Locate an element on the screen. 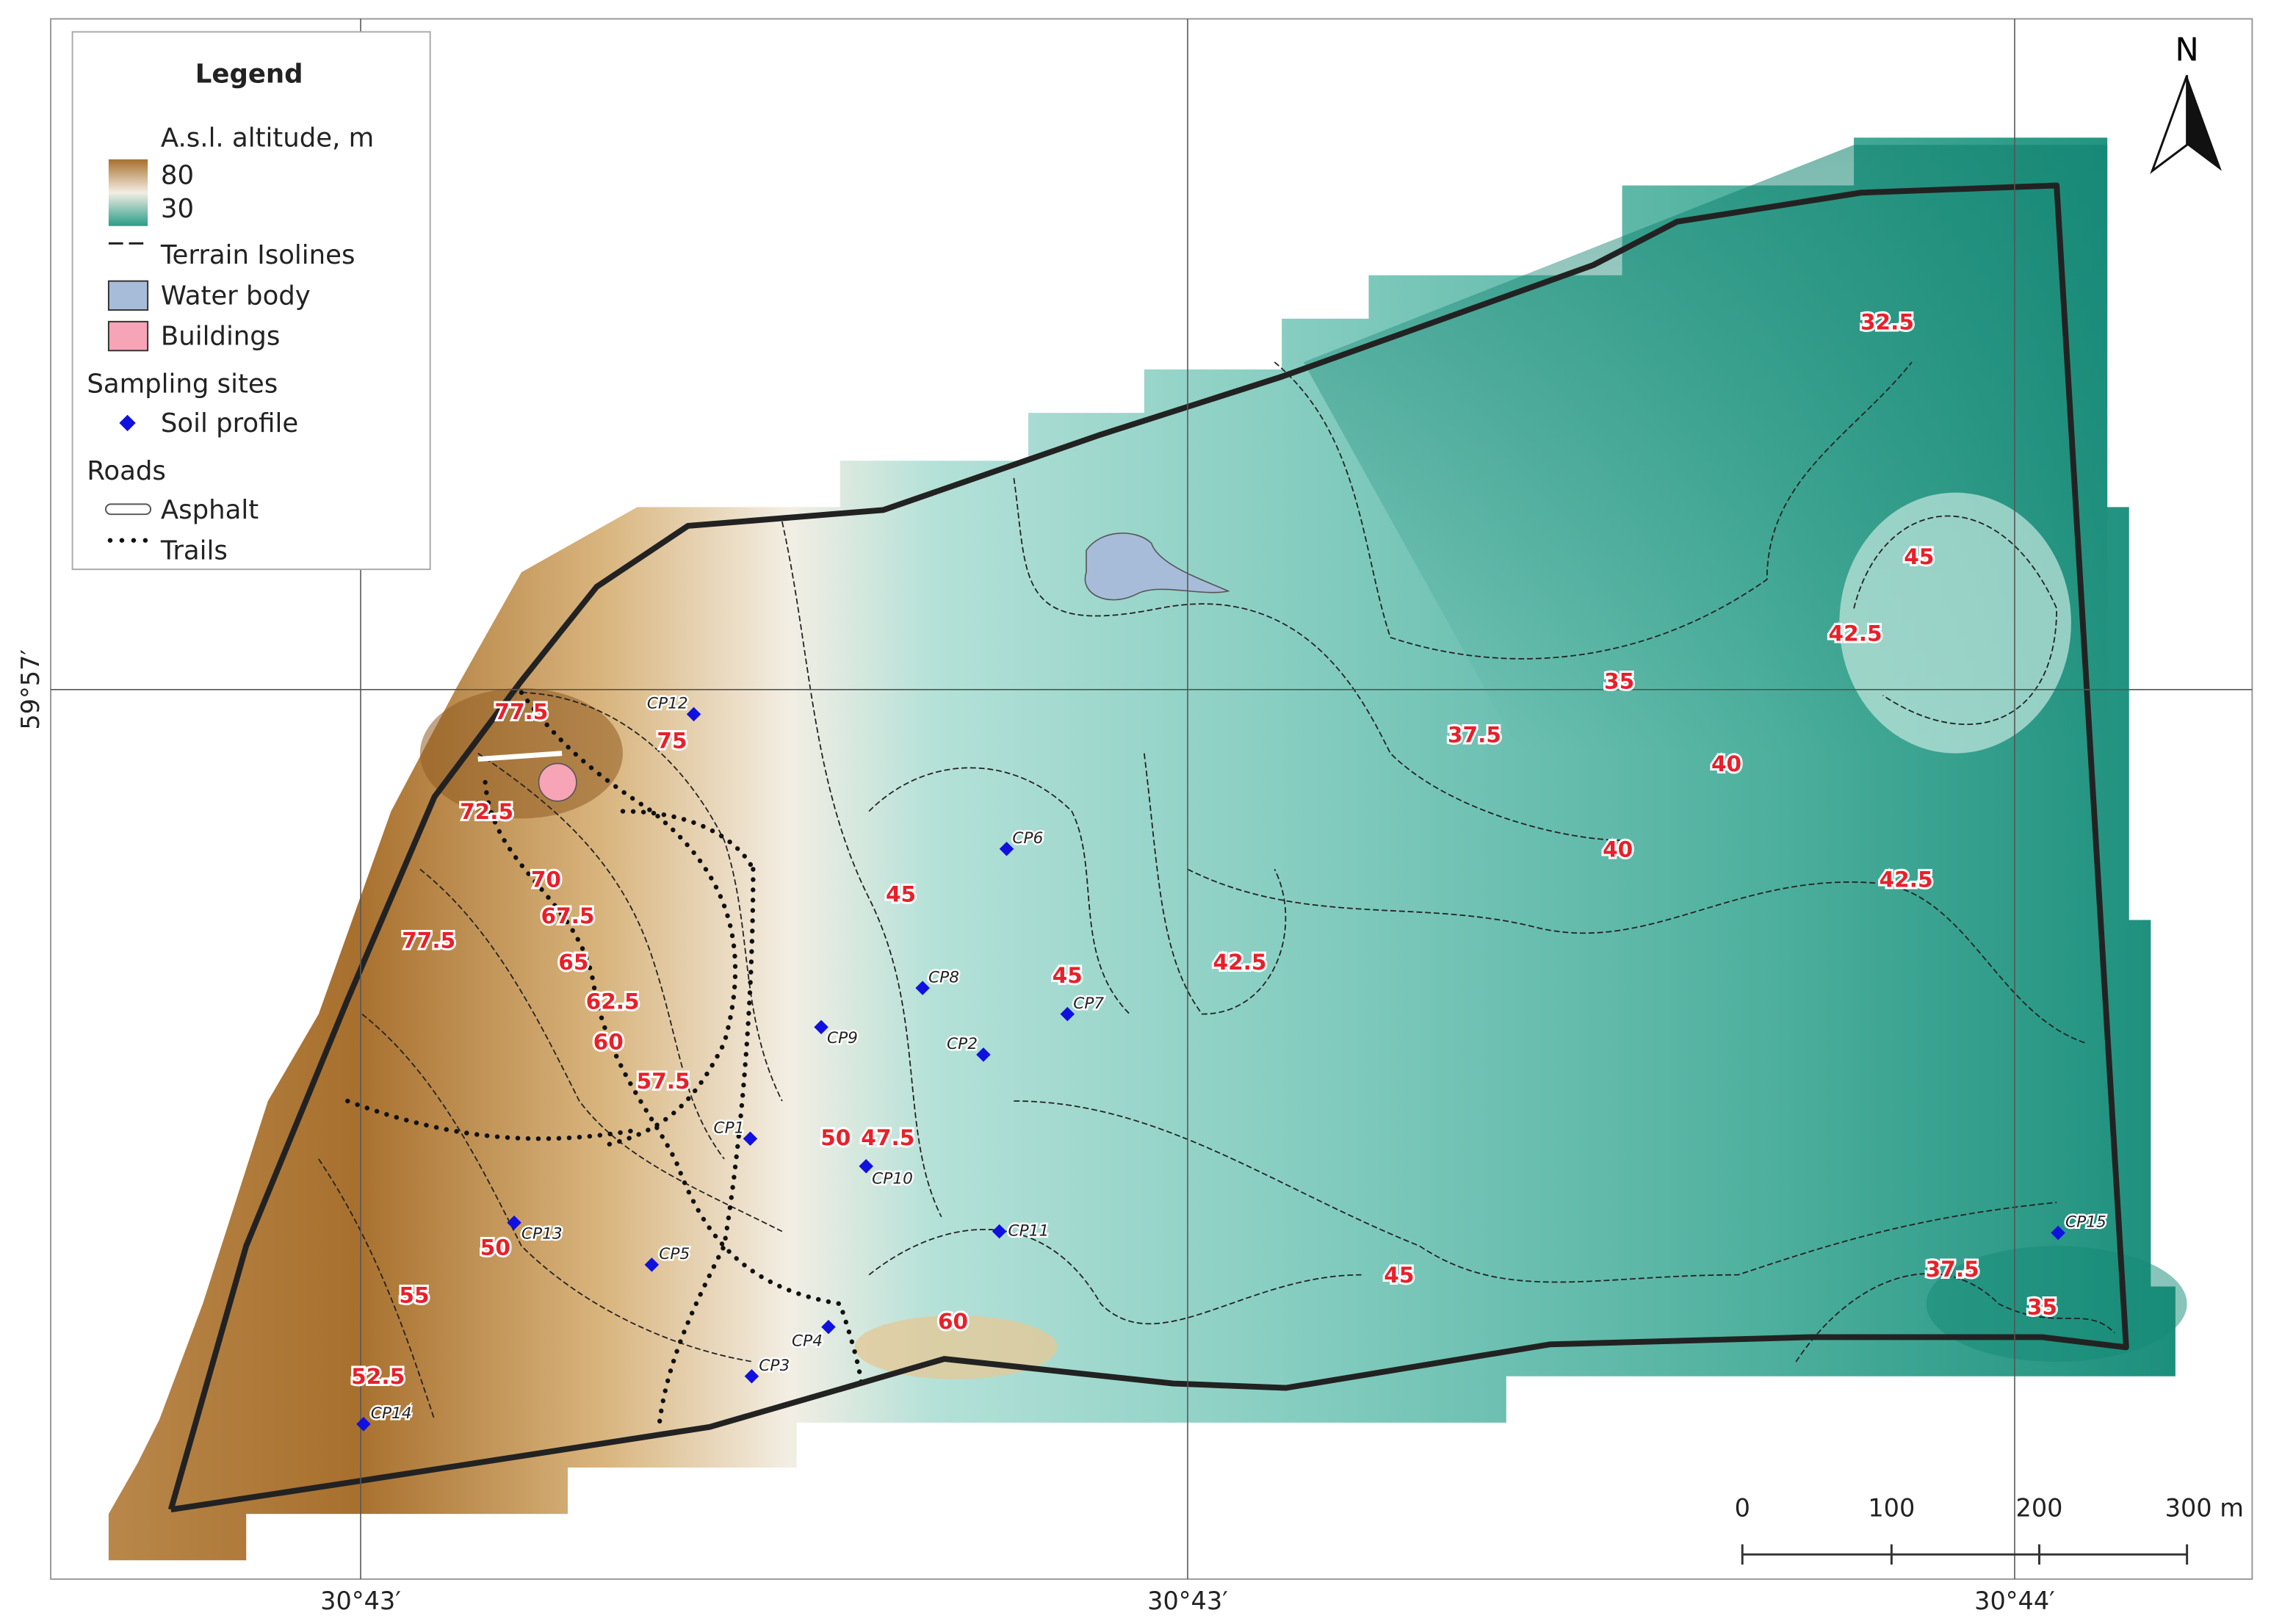 Image resolution: width=2271 pixels, height=1624 pixels. legend-item: Terrain Isolines is located at coordinates (257, 255).